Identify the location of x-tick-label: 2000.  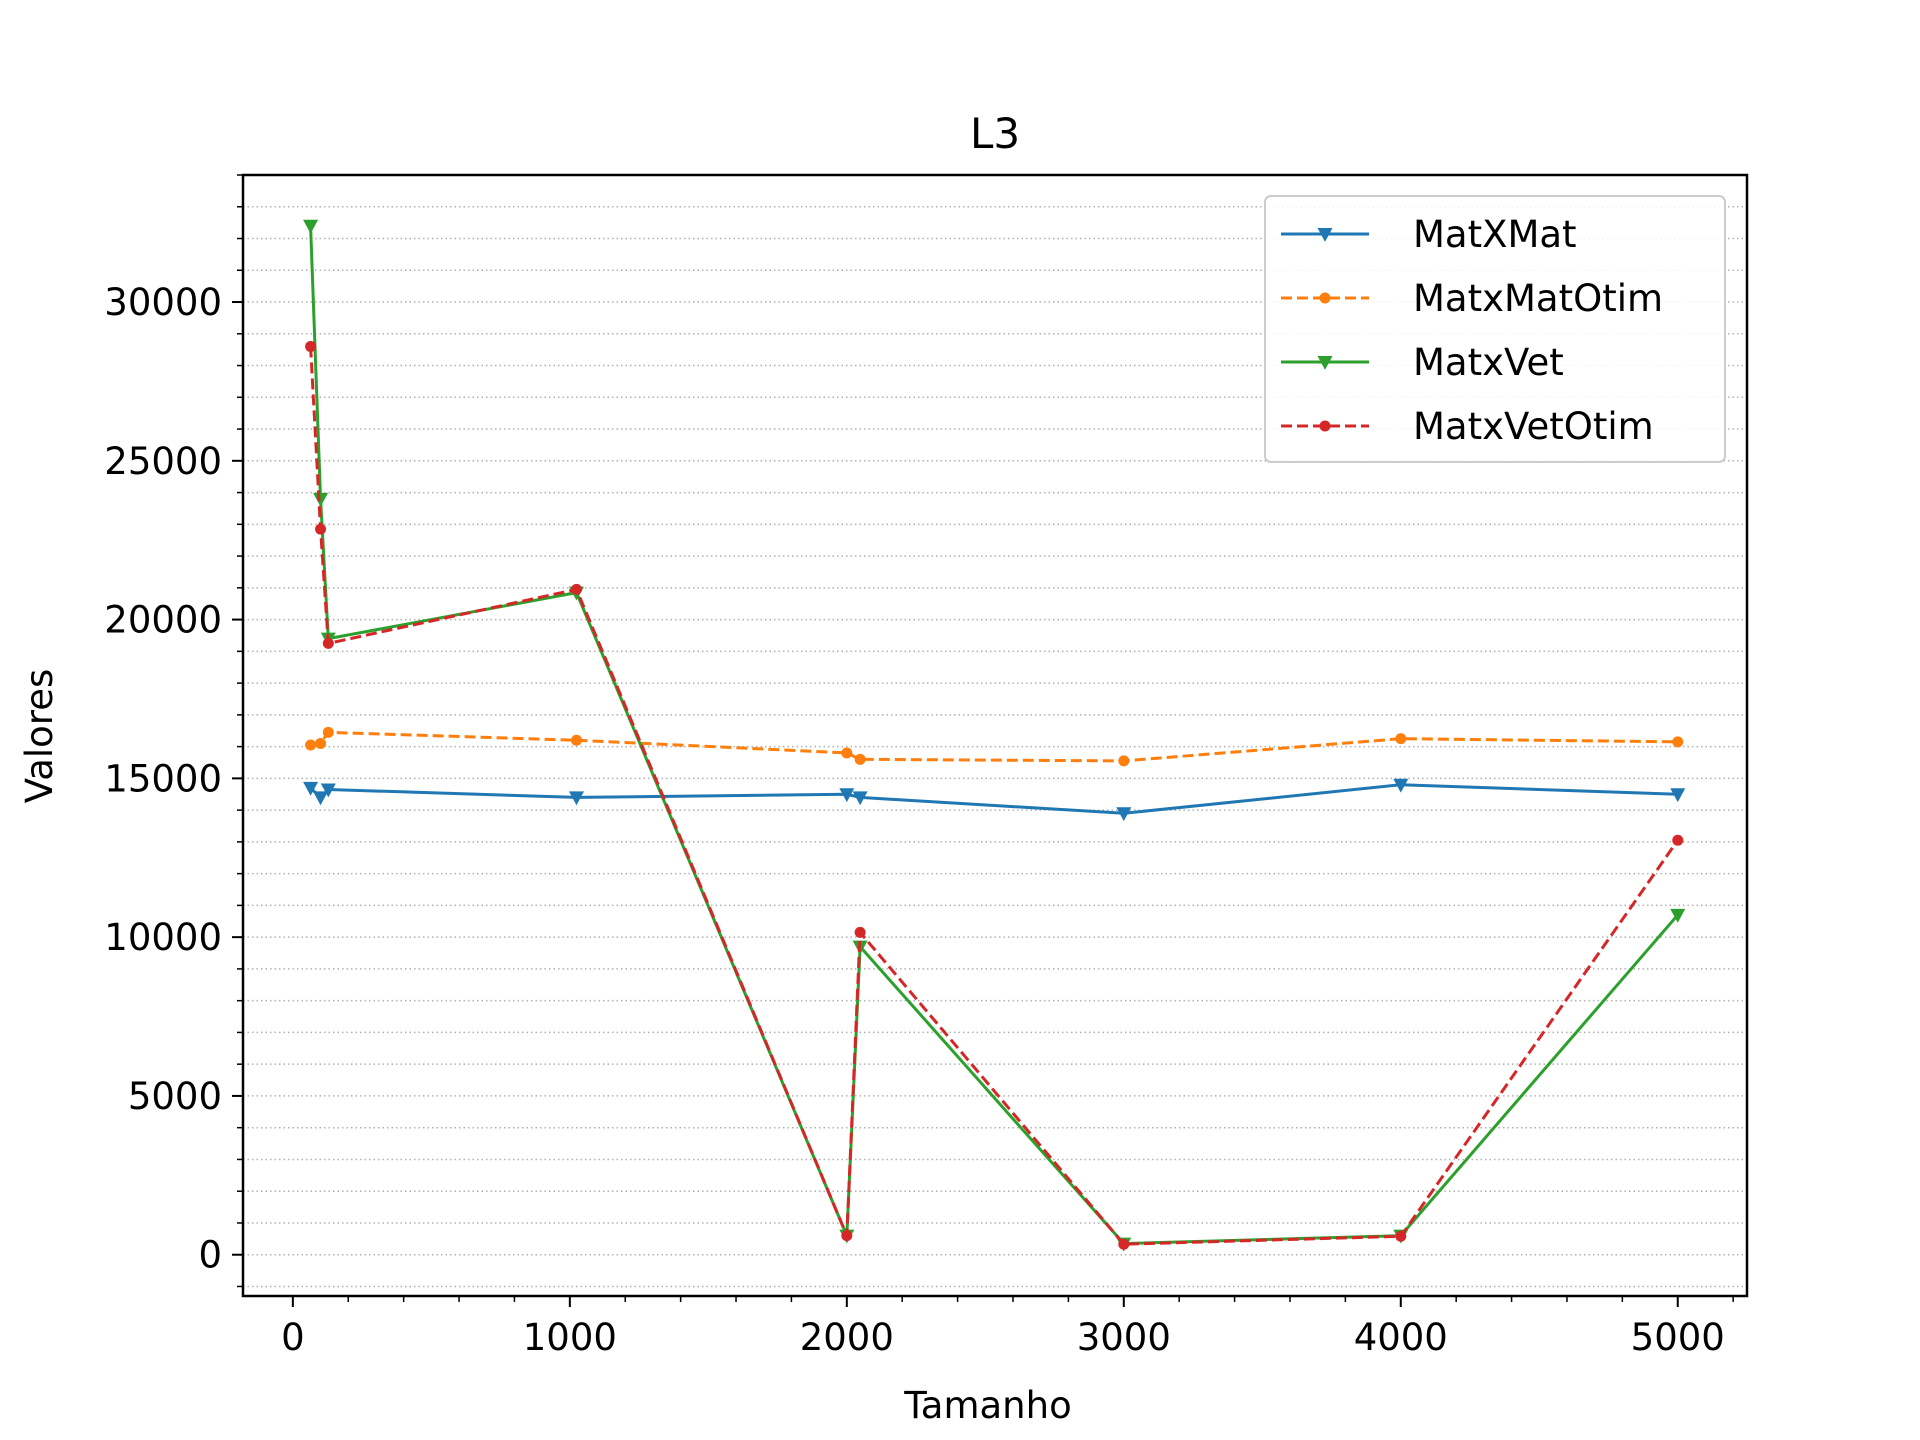
(847, 1337).